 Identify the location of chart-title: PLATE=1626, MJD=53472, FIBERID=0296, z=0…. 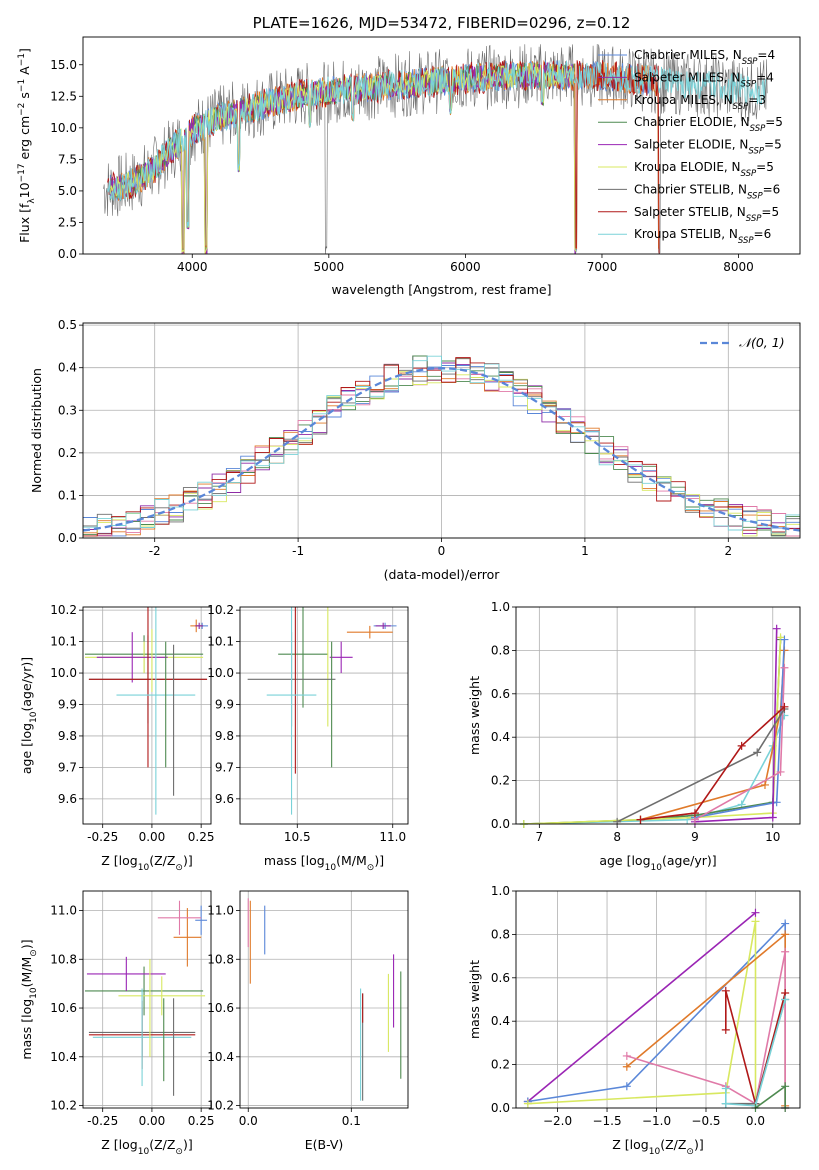
(442, 23).